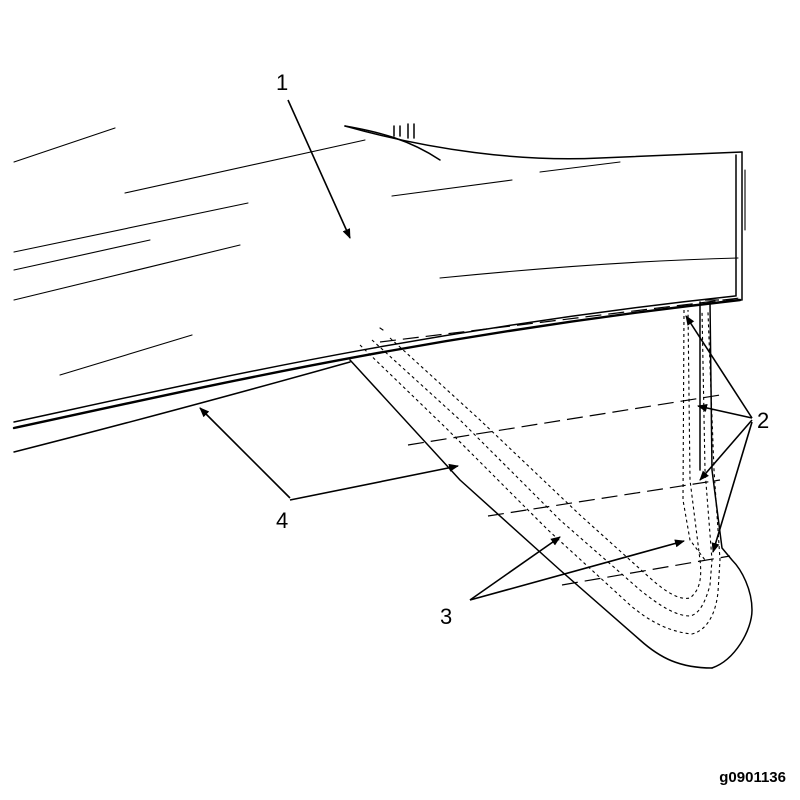 The image size is (800, 800). Describe the element at coordinates (446, 616) in the screenshot. I see `callout-3: 3` at that location.